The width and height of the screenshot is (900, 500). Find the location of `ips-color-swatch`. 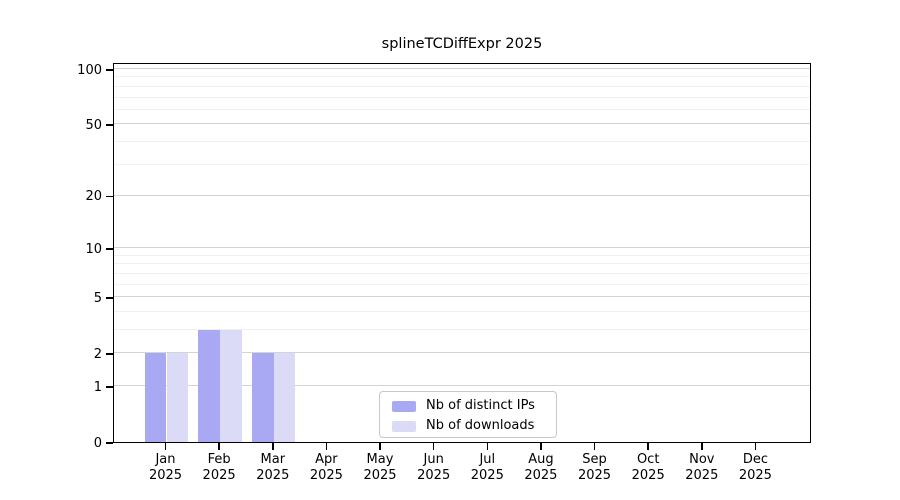

ips-color-swatch is located at coordinates (404, 406).